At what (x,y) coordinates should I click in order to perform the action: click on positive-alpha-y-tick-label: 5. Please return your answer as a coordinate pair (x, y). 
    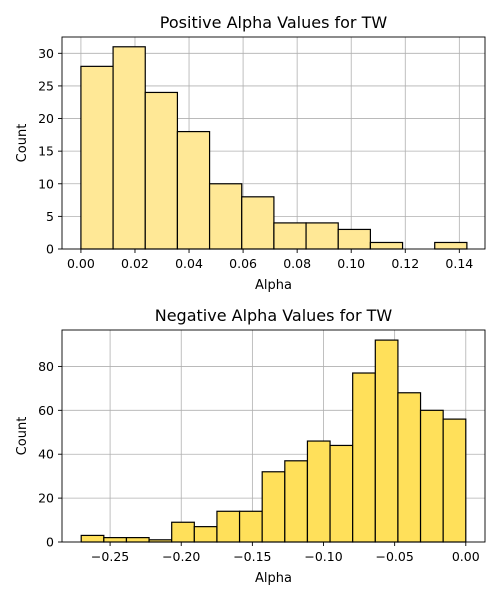
    Looking at the image, I should click on (50, 216).